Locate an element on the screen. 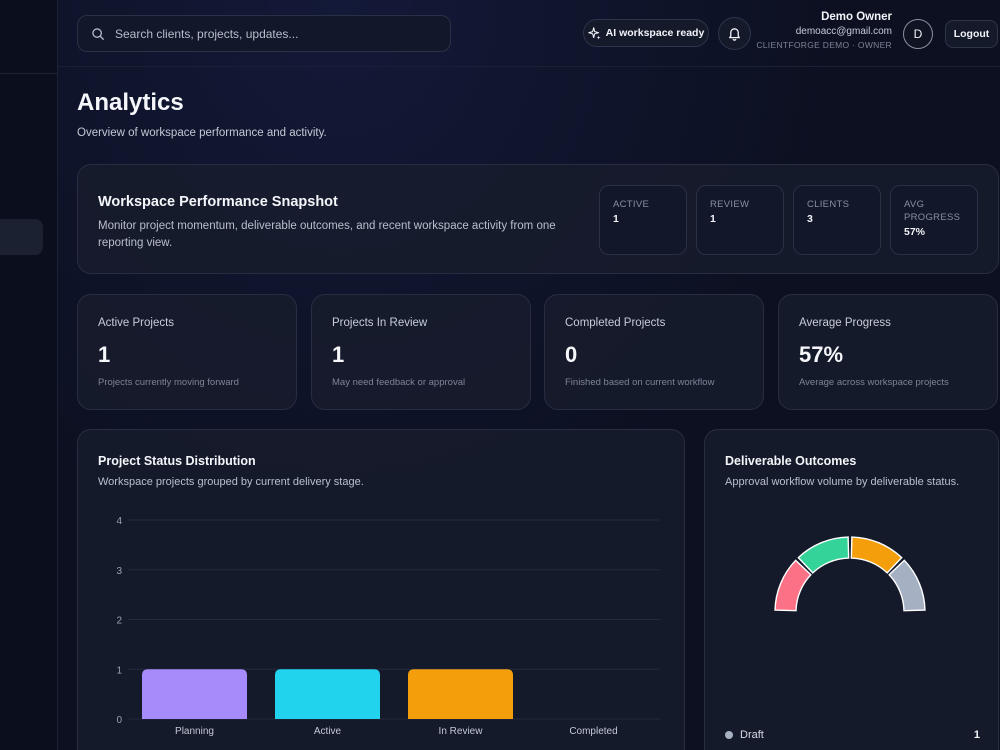 Image resolution: width=1000 pixels, height=750 pixels. x-tick-label: In Review is located at coordinates (461, 731).